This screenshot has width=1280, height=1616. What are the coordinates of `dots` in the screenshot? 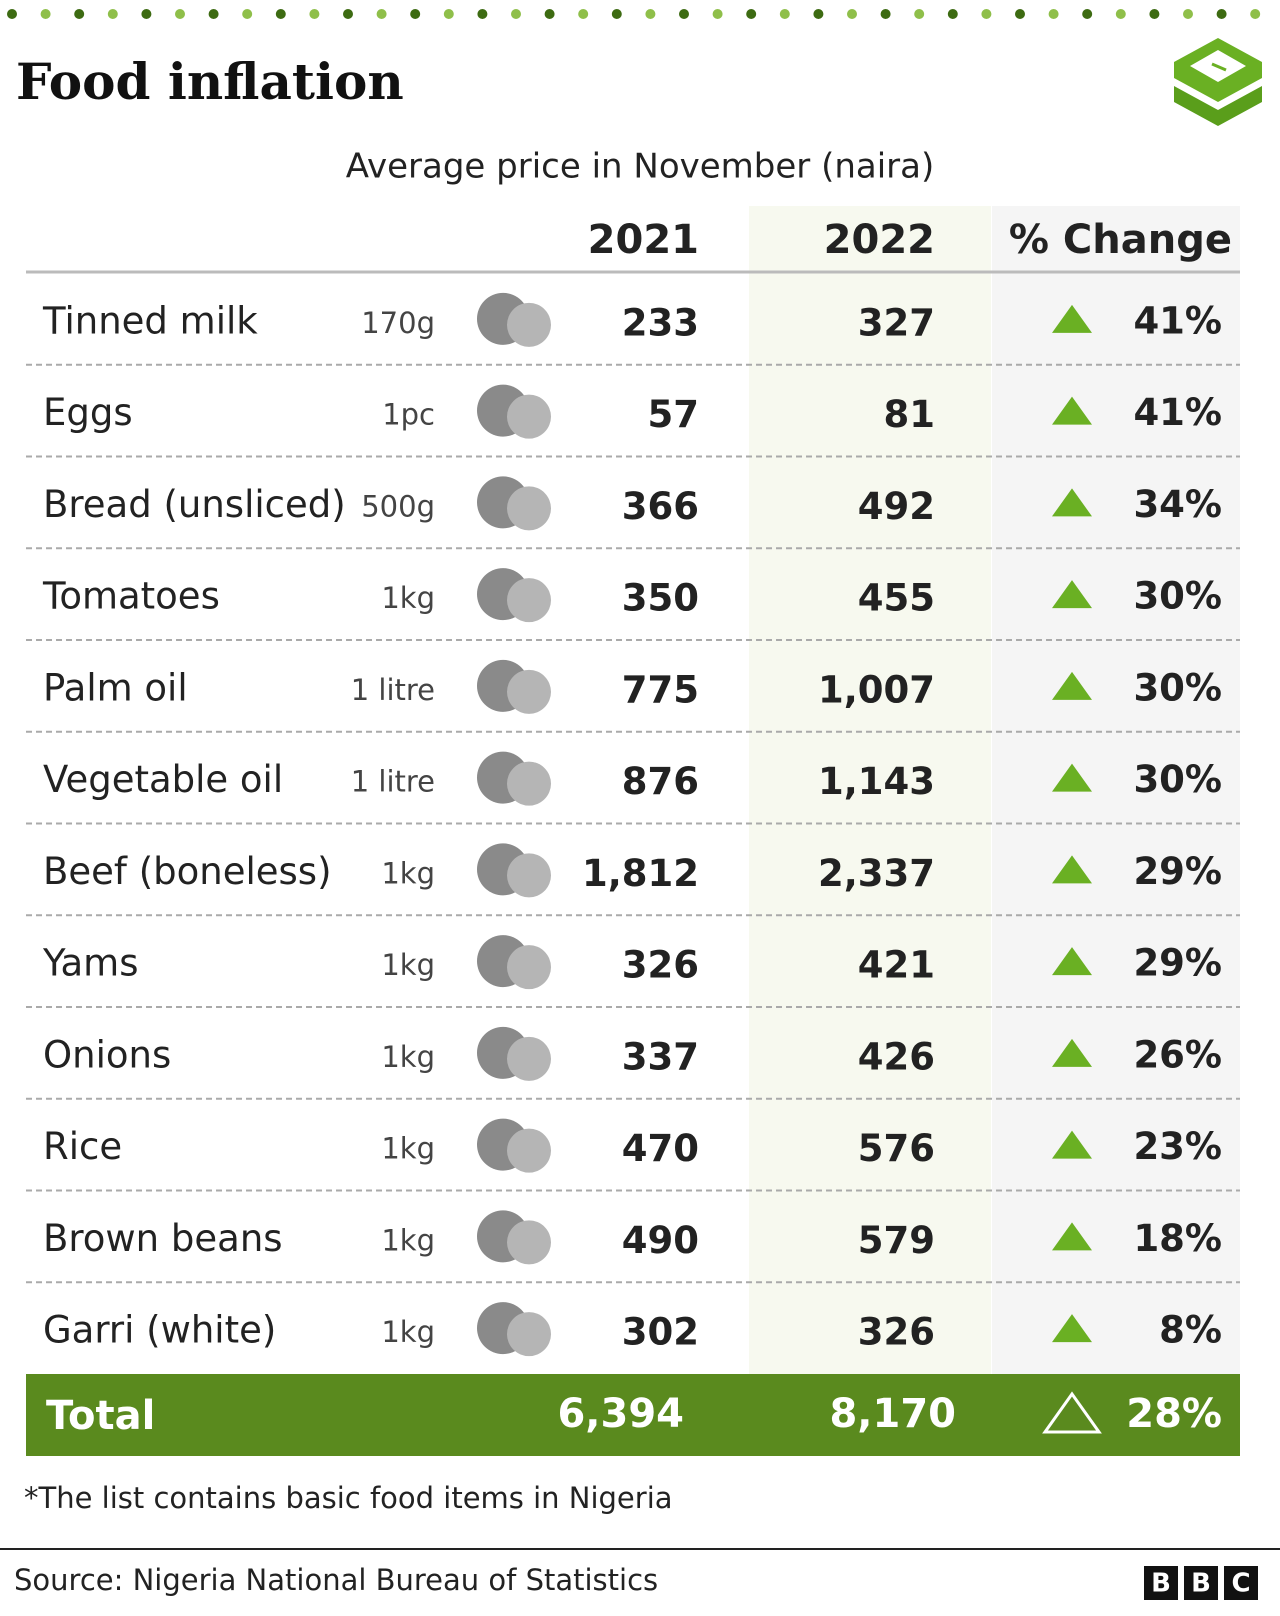 It's located at (634, 14).